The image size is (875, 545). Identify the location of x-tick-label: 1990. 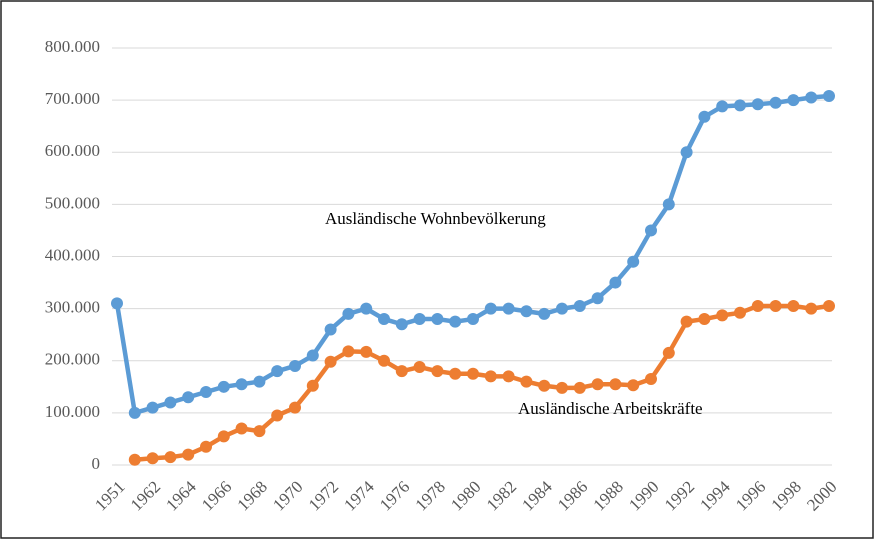
(643, 495).